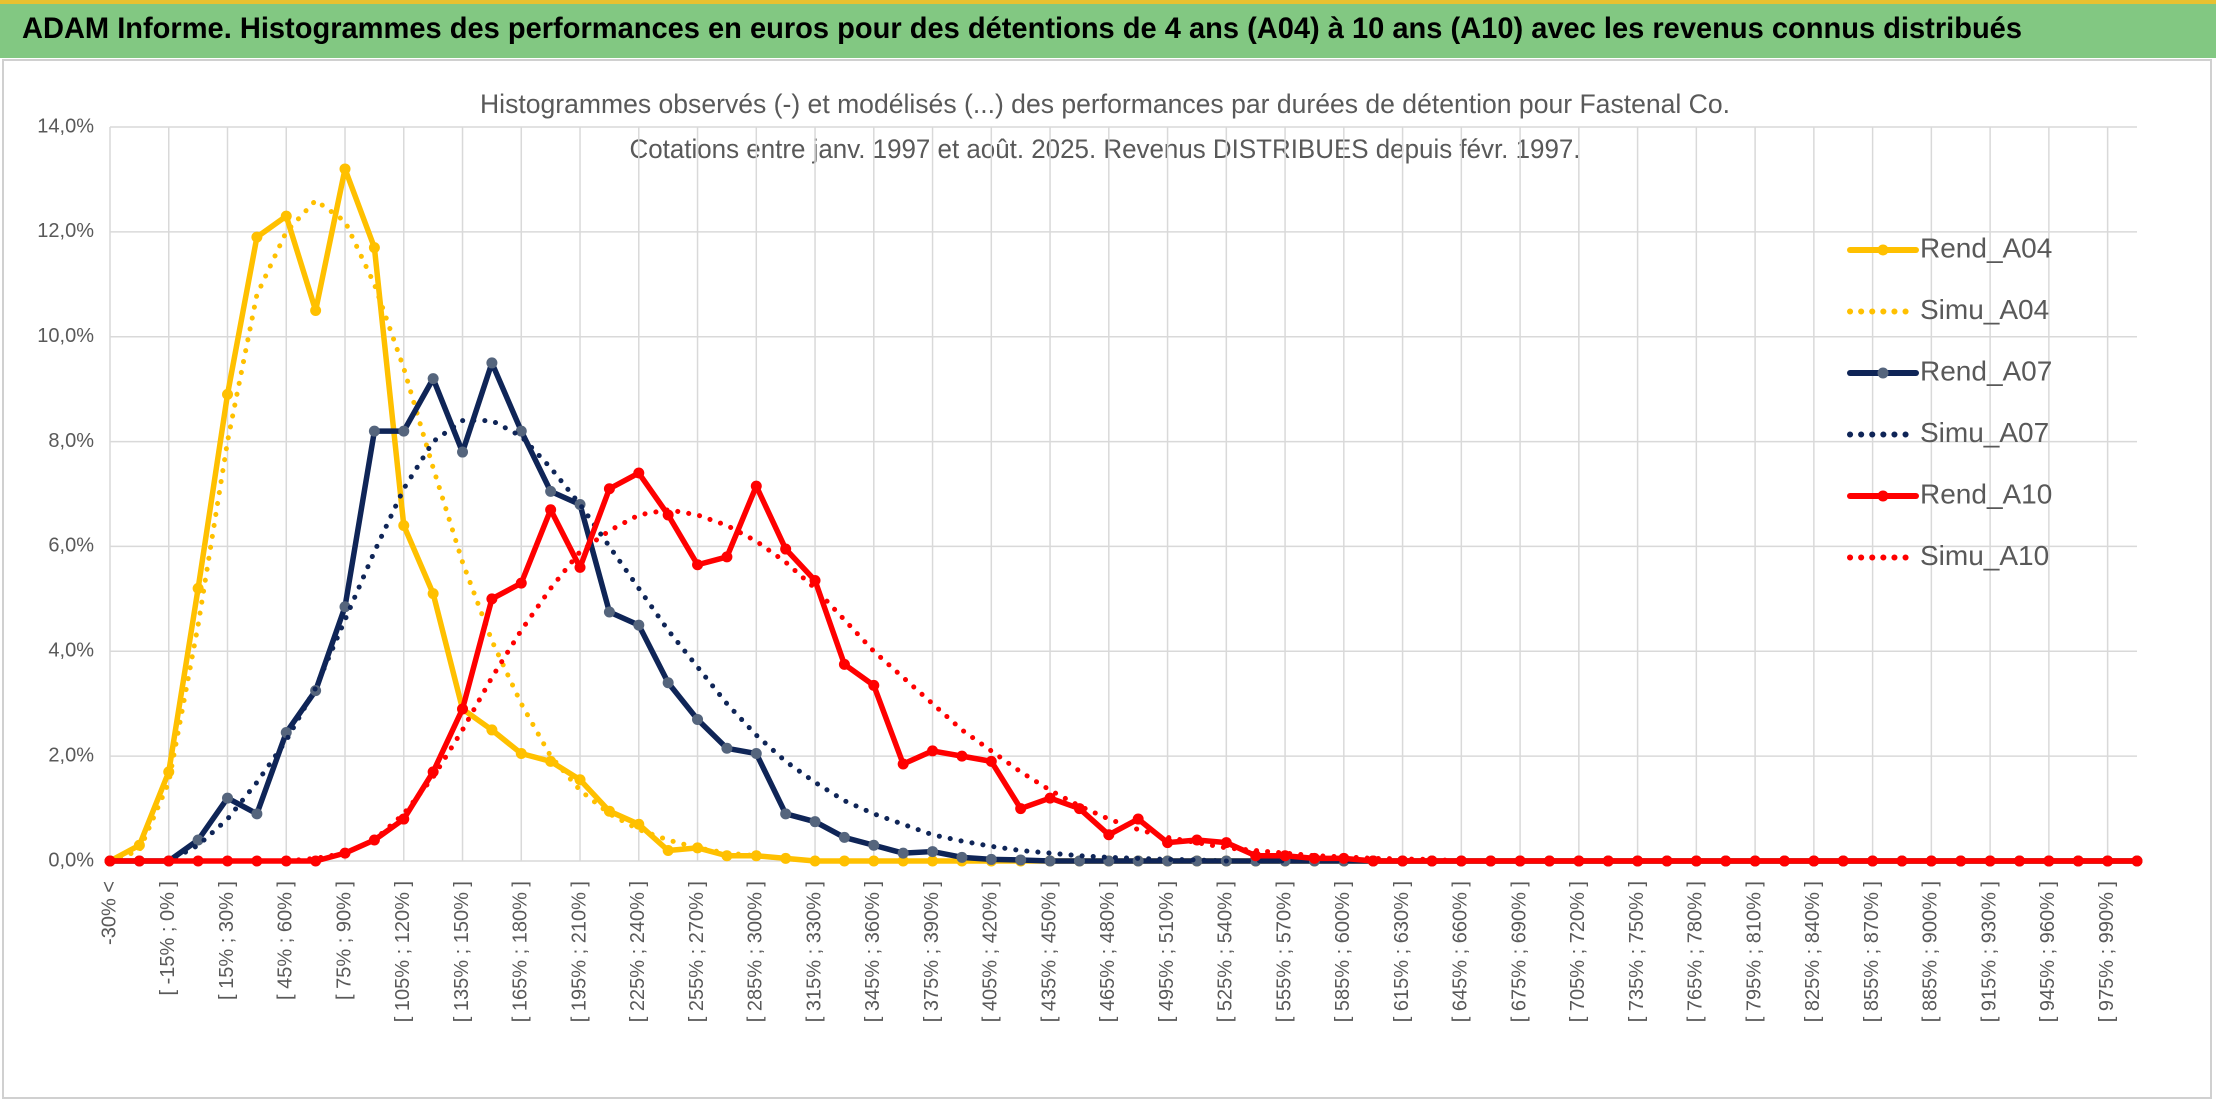 The width and height of the screenshot is (2216, 1102). Describe the element at coordinates (71, 651) in the screenshot. I see `y-tick-label: 4,0%` at that location.